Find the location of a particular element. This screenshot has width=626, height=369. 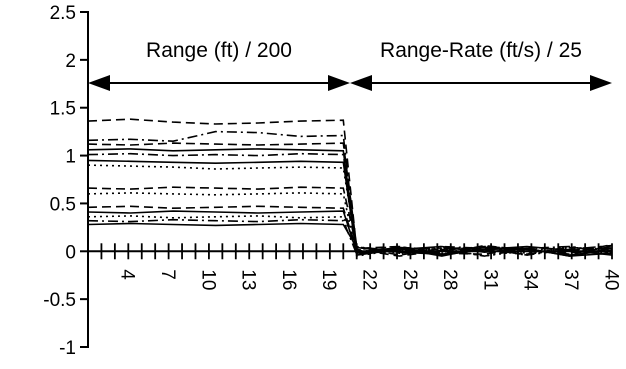

x-tick-label: 37 is located at coordinates (570, 279).